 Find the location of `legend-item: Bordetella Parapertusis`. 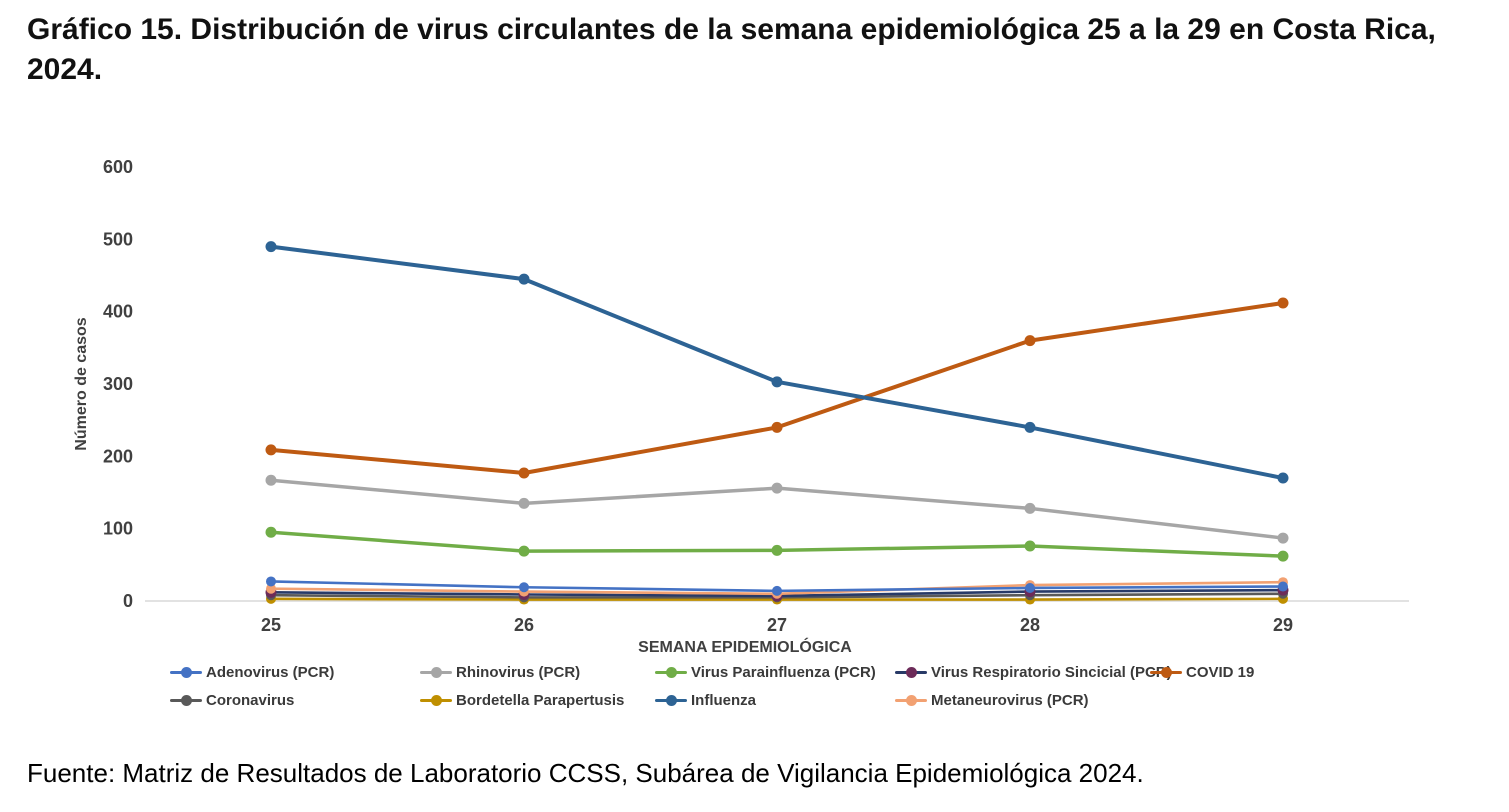

legend-item: Bordetella Parapertusis is located at coordinates (522, 700).